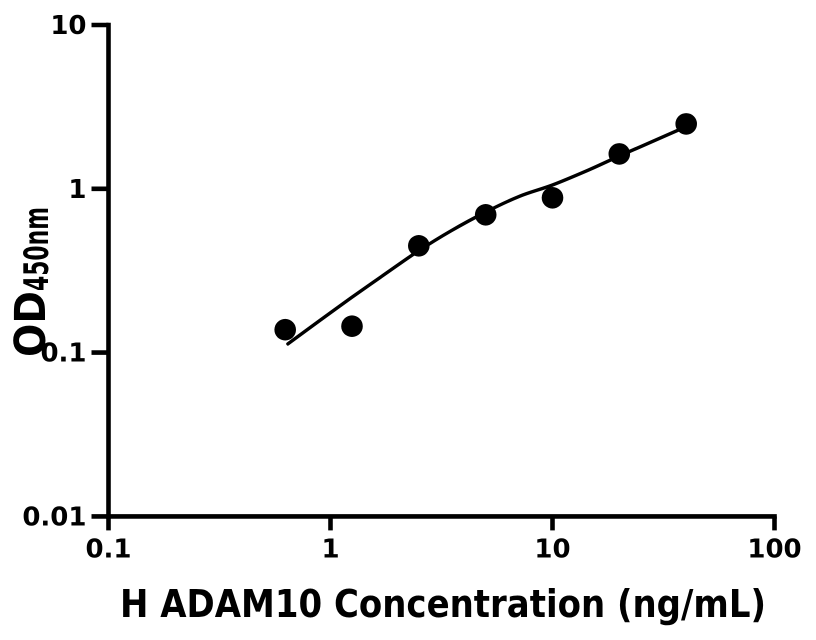 The image size is (816, 640). Describe the element at coordinates (108, 549) in the screenshot. I see `x-tick-label: 0.1` at that location.